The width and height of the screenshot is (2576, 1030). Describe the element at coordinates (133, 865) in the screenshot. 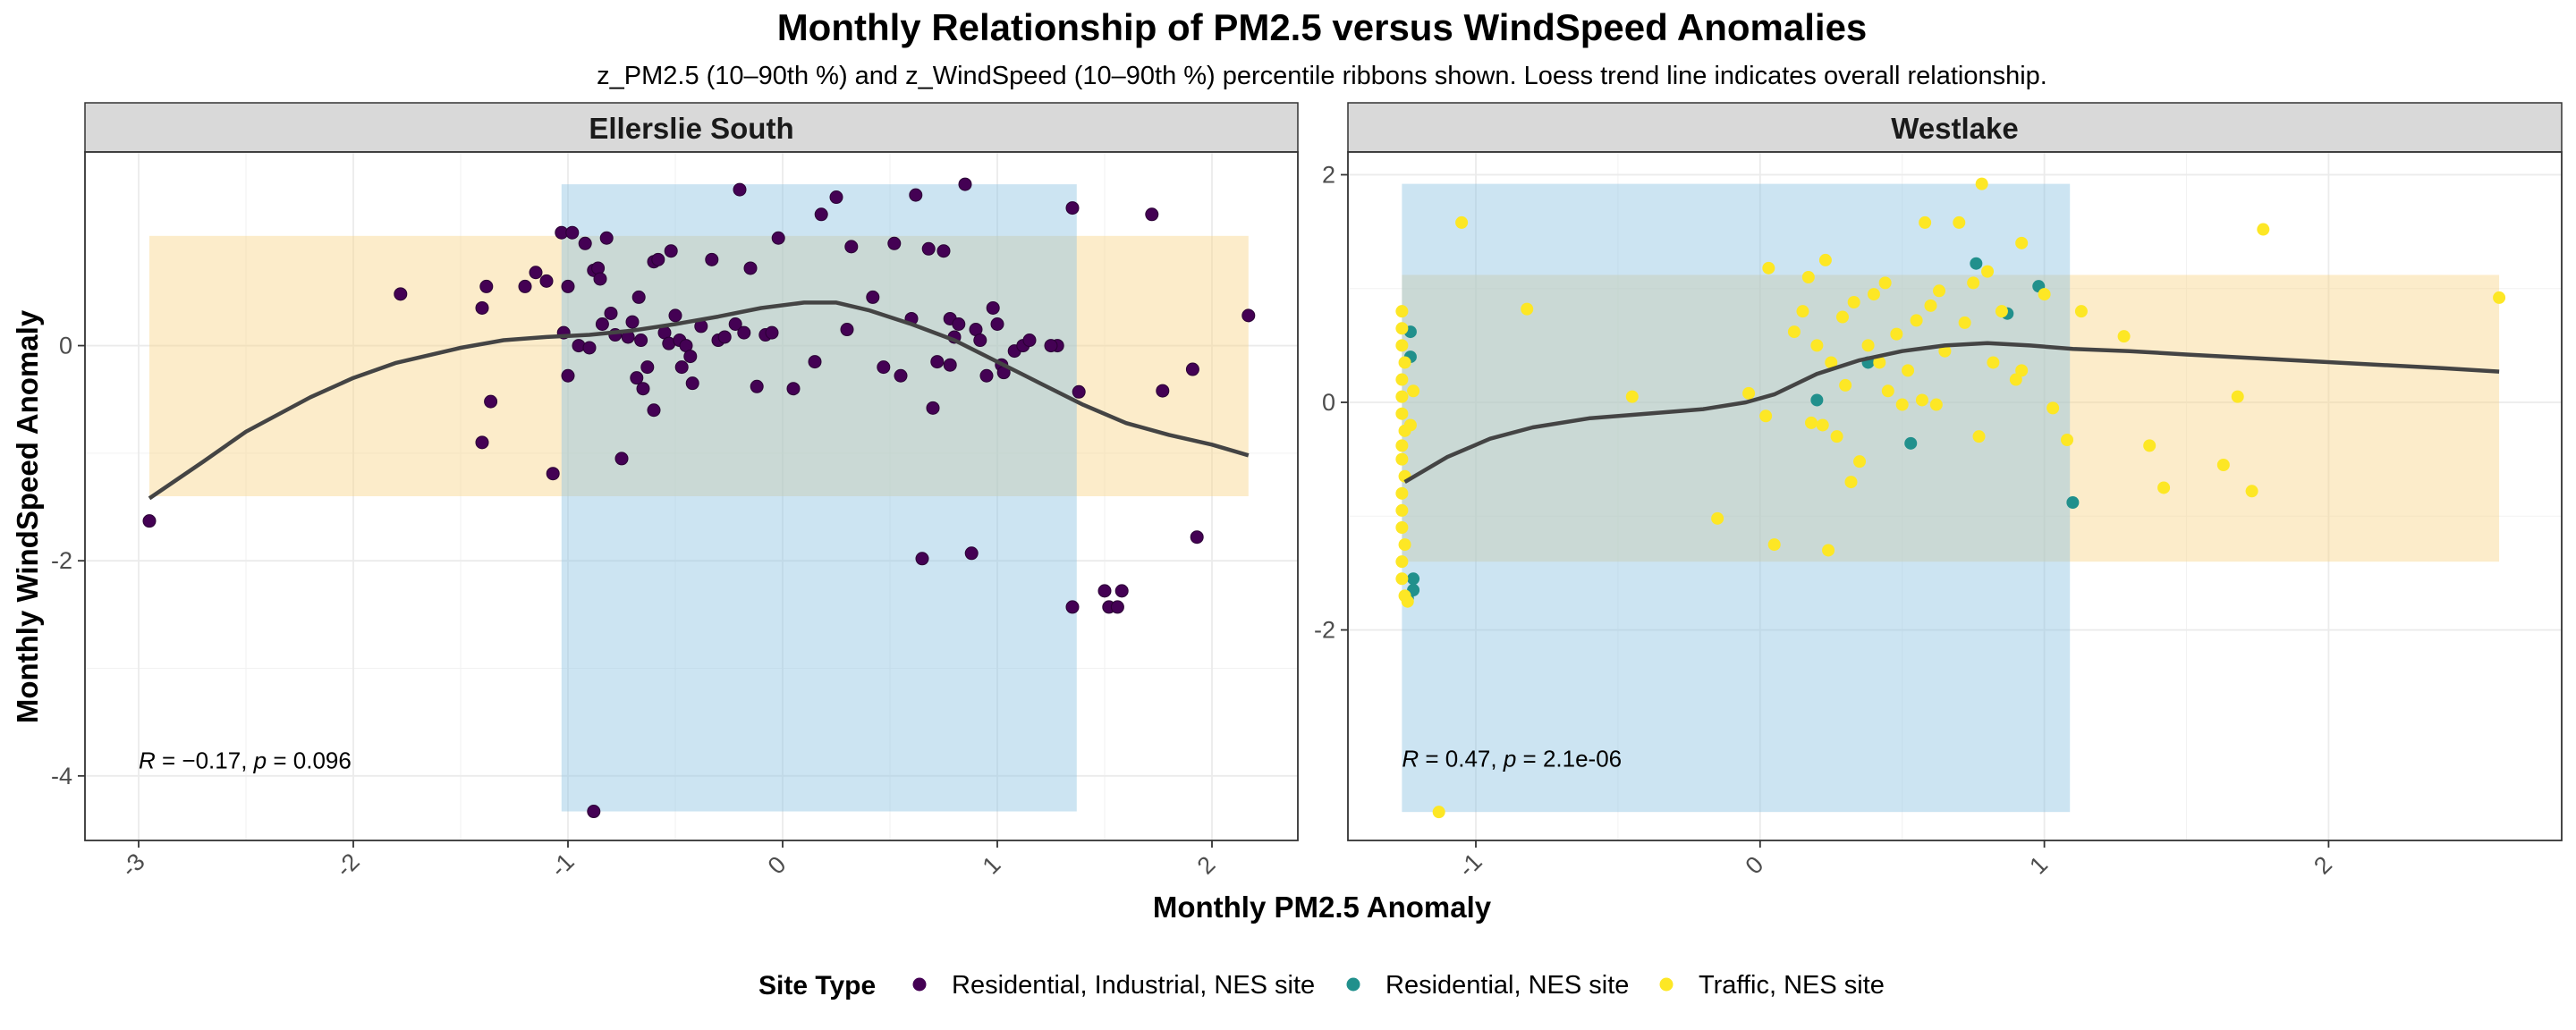

I see `x-tick-label: -3` at that location.